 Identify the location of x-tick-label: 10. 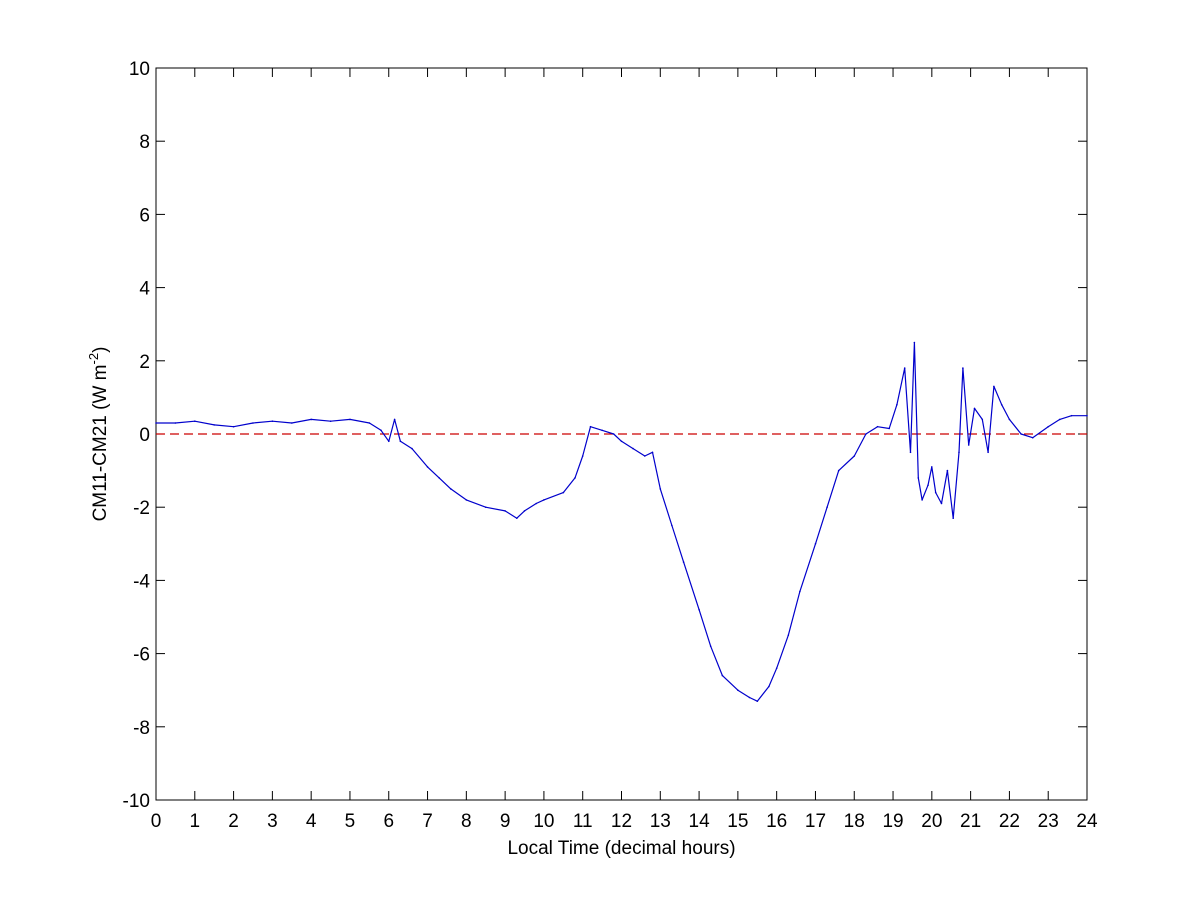
(543, 821).